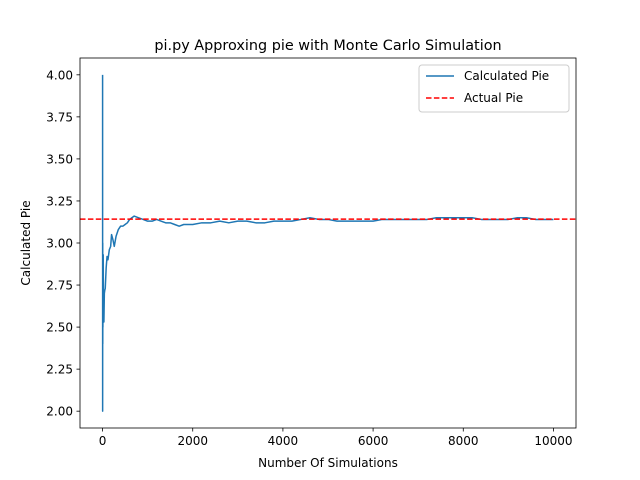  Describe the element at coordinates (59, 244) in the screenshot. I see `y-tick-label: 3.00` at that location.